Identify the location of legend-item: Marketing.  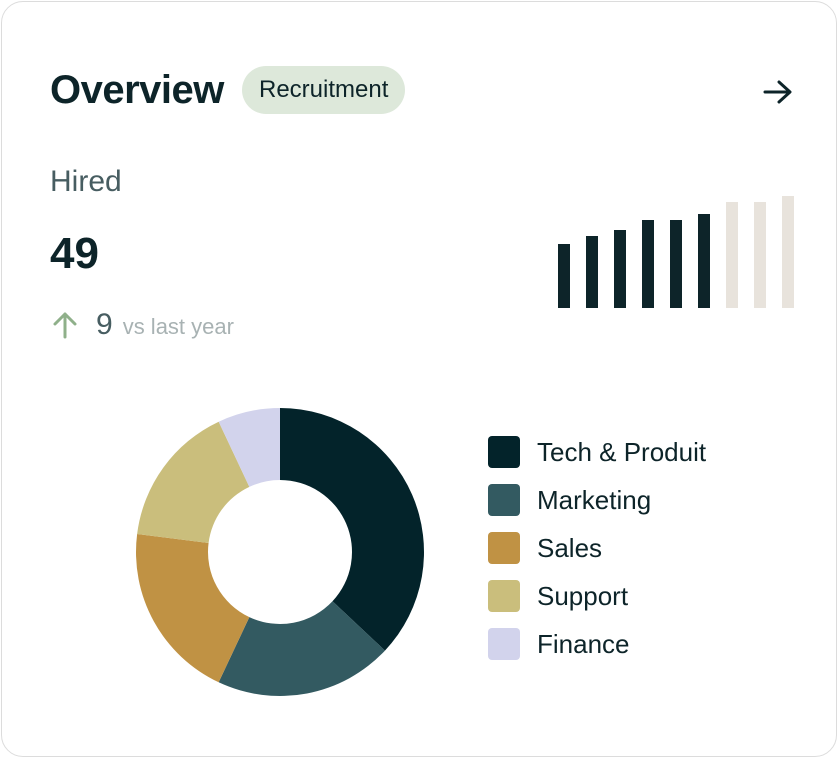
(597, 500).